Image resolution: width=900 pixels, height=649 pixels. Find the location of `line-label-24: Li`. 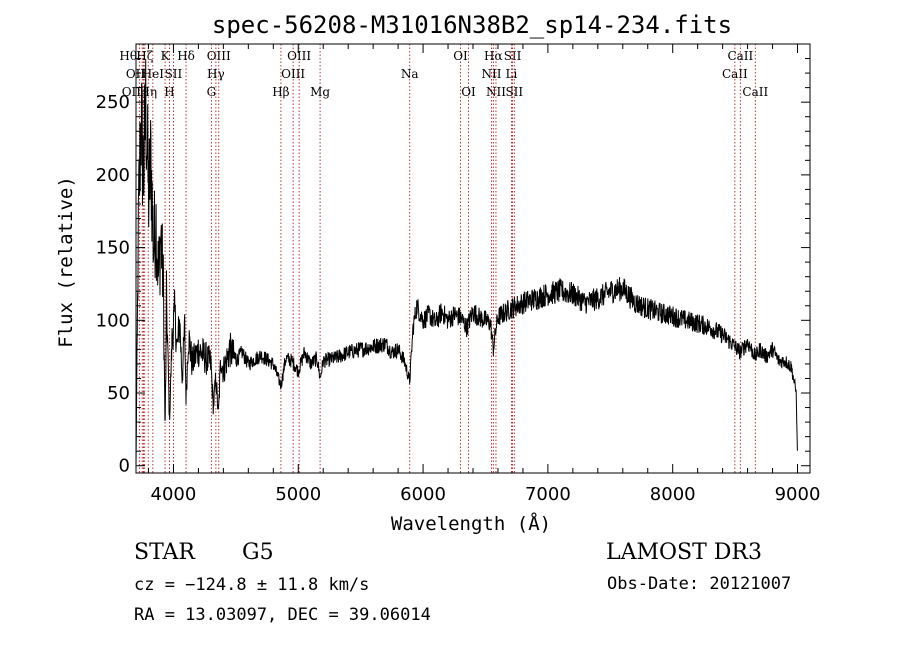

line-label-24: Li is located at coordinates (512, 74).